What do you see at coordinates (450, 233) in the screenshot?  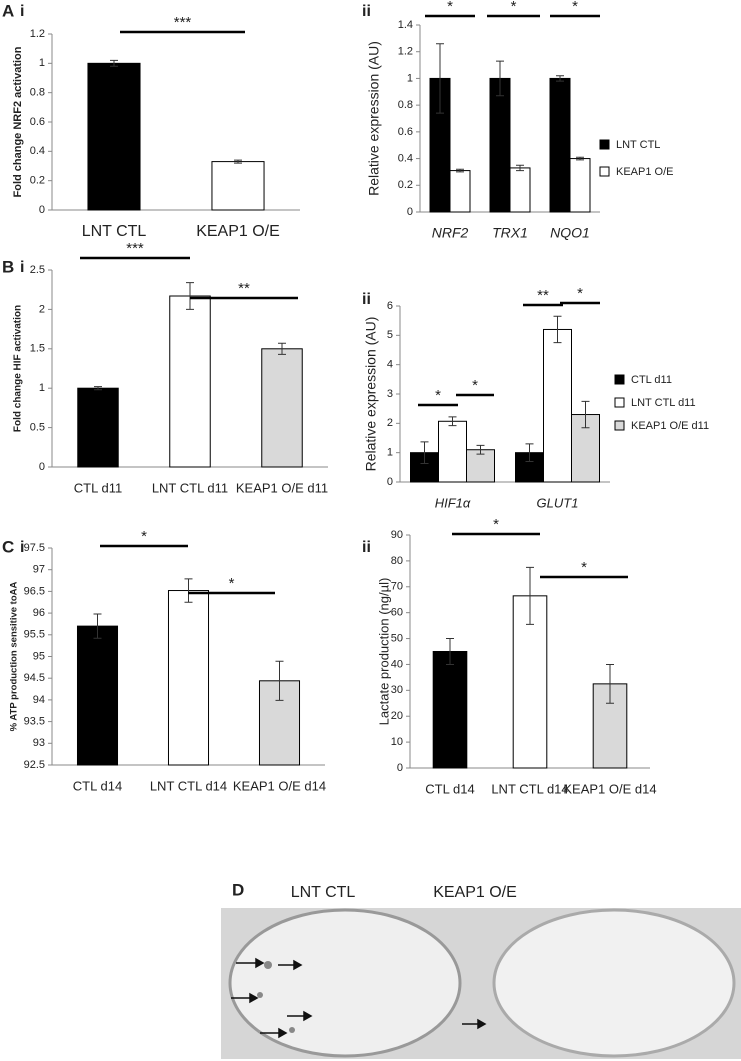 I see `x-tick-label: NRF2` at bounding box center [450, 233].